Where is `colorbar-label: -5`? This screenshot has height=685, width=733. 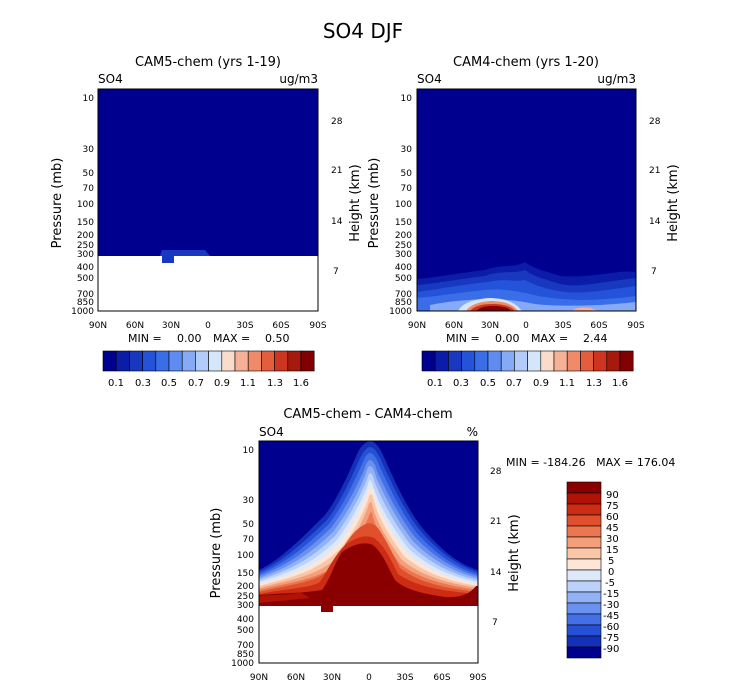 colorbar-label: -5 is located at coordinates (610, 583).